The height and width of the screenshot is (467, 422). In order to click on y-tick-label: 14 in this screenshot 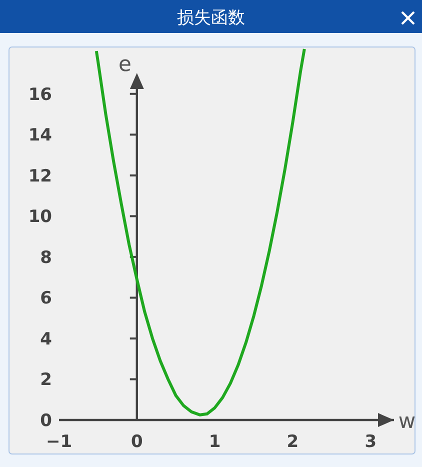, I will do `click(40, 136)`.